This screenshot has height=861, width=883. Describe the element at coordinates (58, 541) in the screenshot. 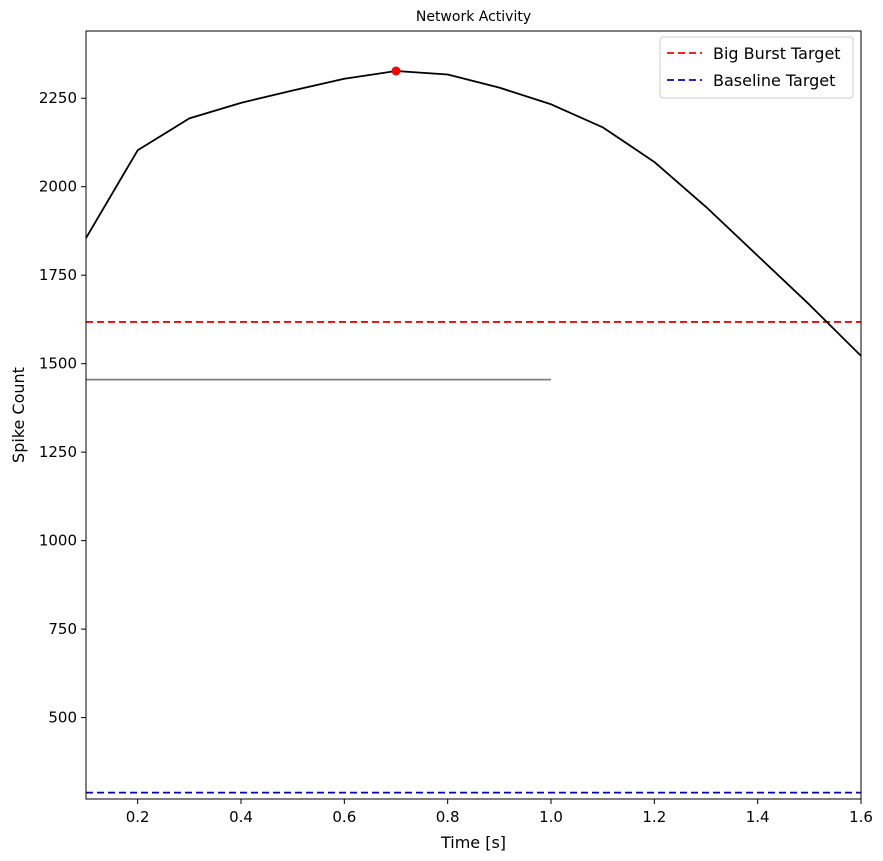

I see `y-tick-label: 1000` at that location.